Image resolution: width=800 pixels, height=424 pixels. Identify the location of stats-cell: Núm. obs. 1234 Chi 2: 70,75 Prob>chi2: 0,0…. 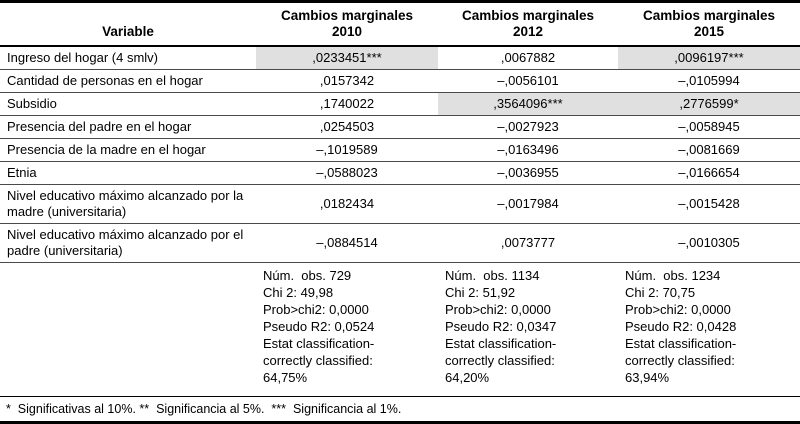
(709, 329).